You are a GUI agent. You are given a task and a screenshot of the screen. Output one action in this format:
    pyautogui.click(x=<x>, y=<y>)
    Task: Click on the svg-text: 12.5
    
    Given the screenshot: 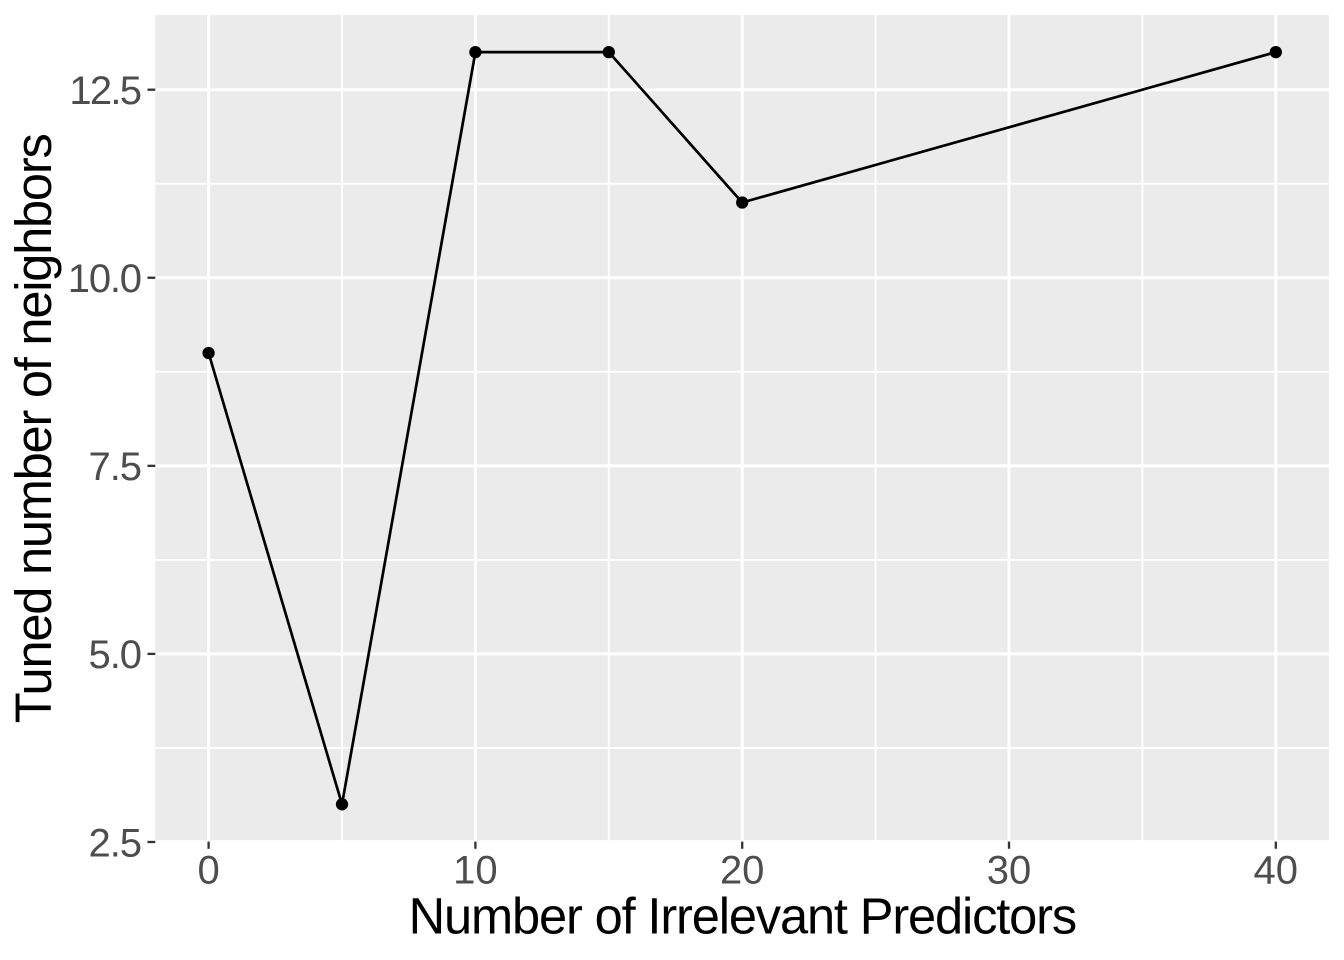 What is the action you would take?
    pyautogui.click(x=105, y=91)
    